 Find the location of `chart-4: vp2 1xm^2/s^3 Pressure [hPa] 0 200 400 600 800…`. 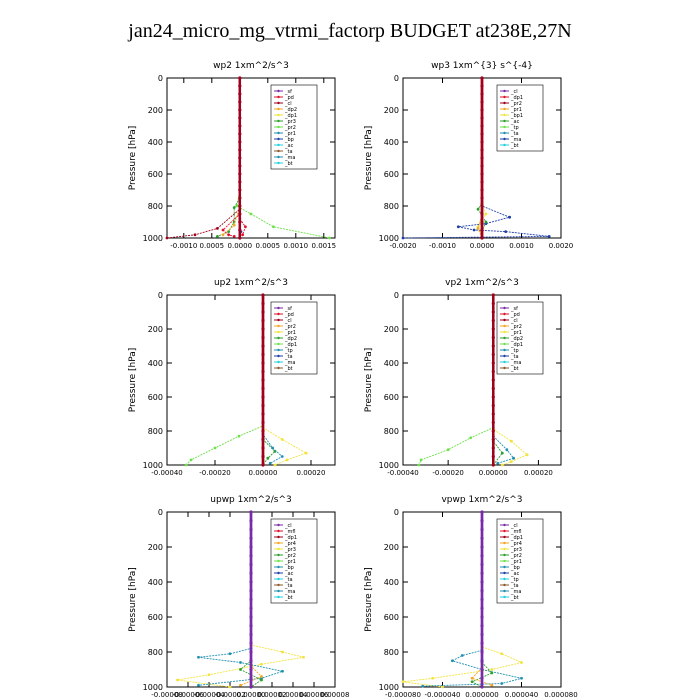

chart-4: vp2 1xm^2/s^3 Pressure [hPa] 0 200 400 600 800… is located at coordinates (463, 377).